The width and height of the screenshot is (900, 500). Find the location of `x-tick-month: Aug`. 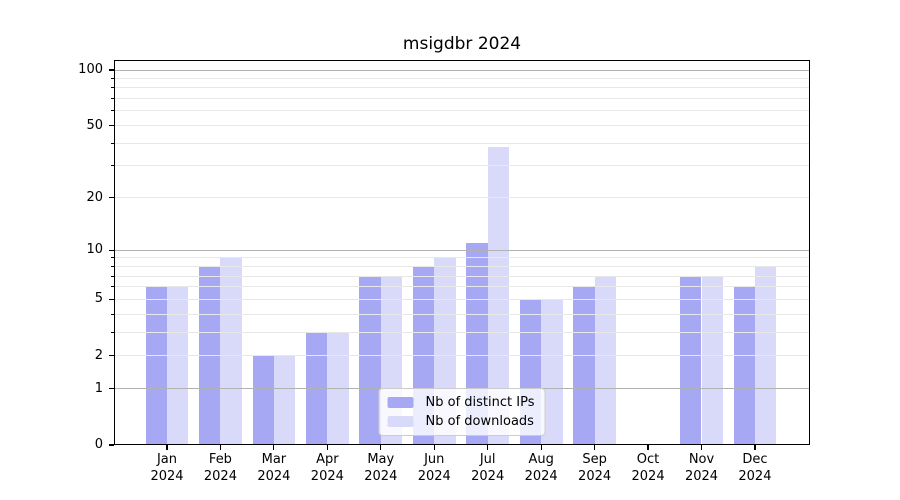

x-tick-month: Aug is located at coordinates (541, 459).